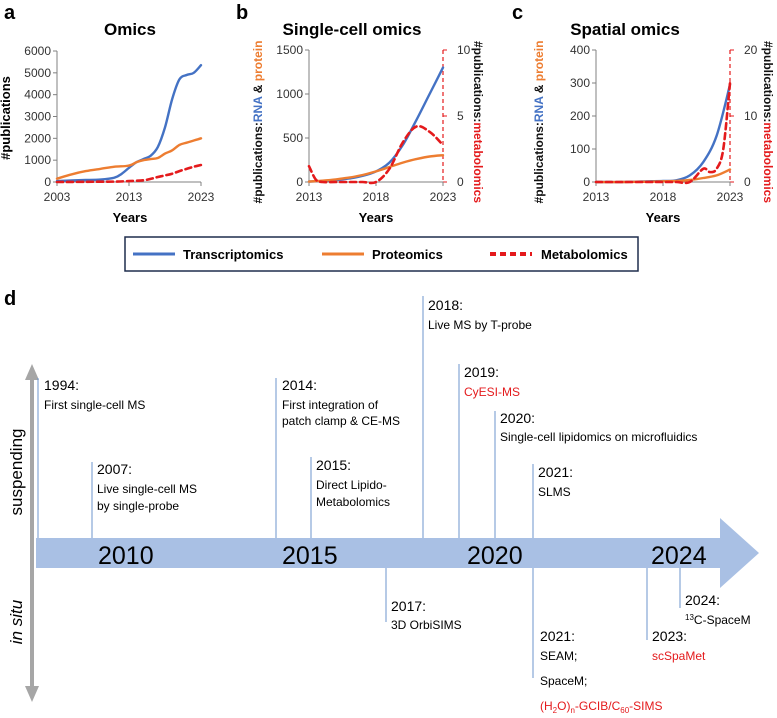  Describe the element at coordinates (730, 197) in the screenshot. I see `chart-c-xtick-label-2023: 2023` at that location.